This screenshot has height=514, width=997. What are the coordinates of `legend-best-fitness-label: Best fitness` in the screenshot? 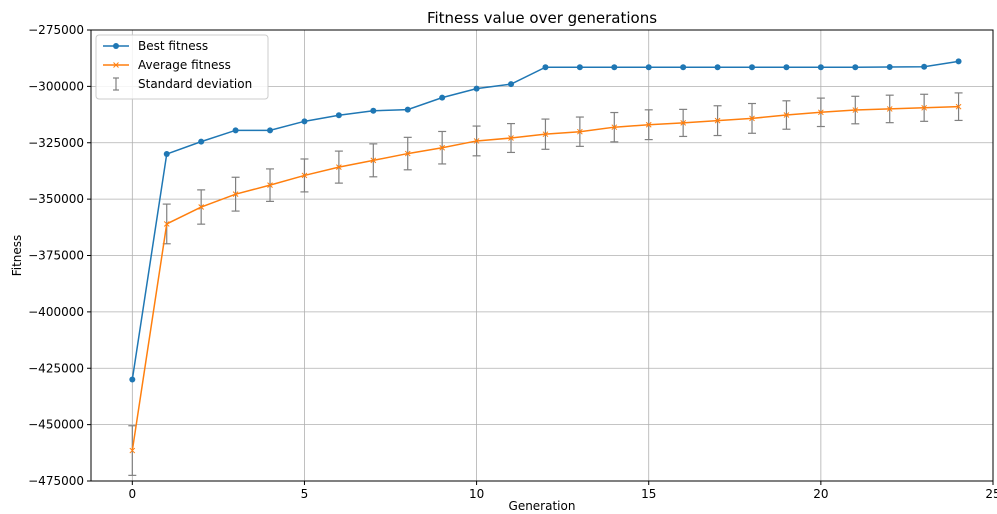 It's located at (173, 46).